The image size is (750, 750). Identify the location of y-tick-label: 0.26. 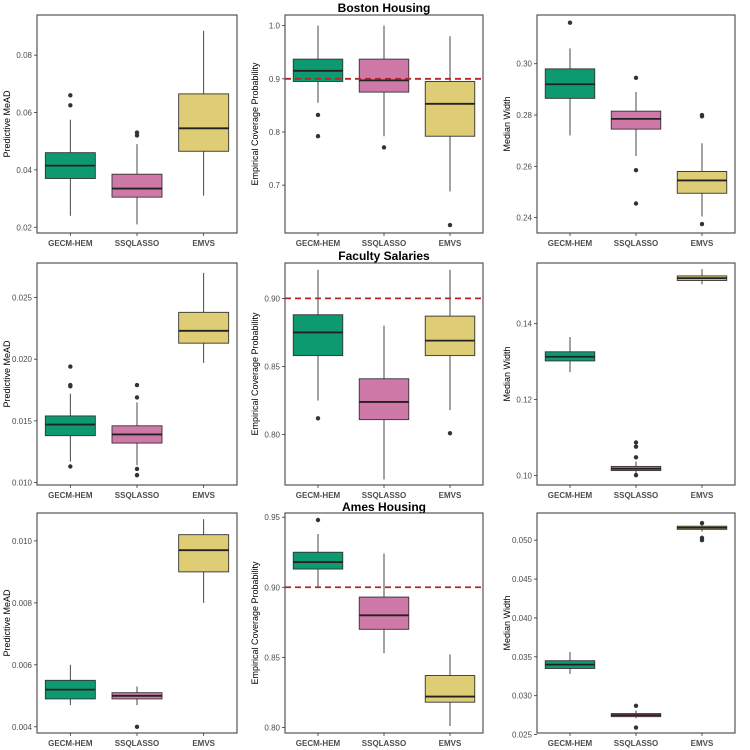
(524, 166).